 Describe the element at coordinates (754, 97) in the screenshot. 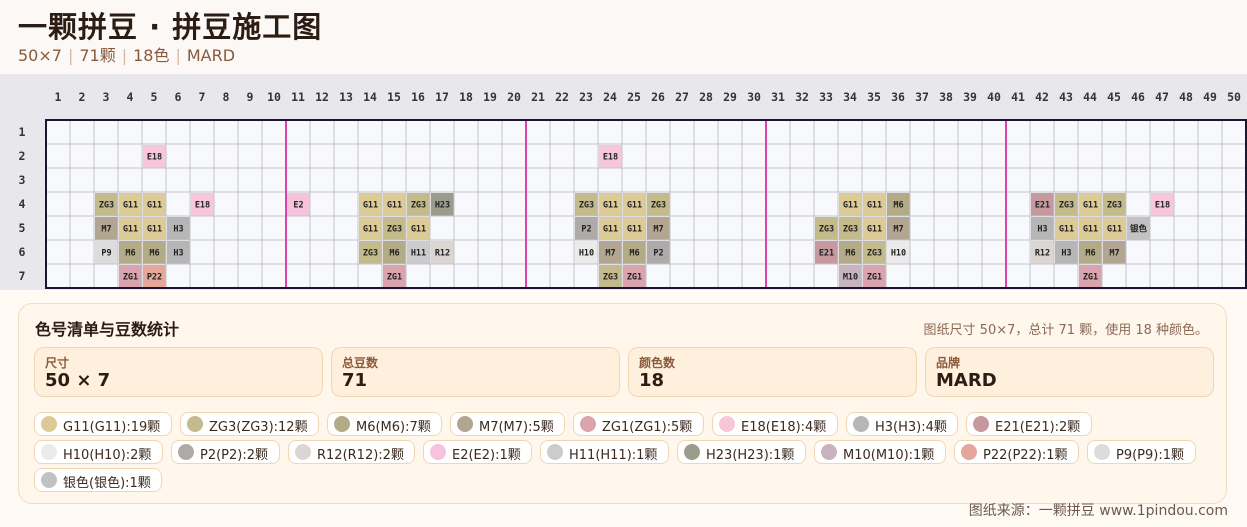

I see `column-number: 30` at that location.